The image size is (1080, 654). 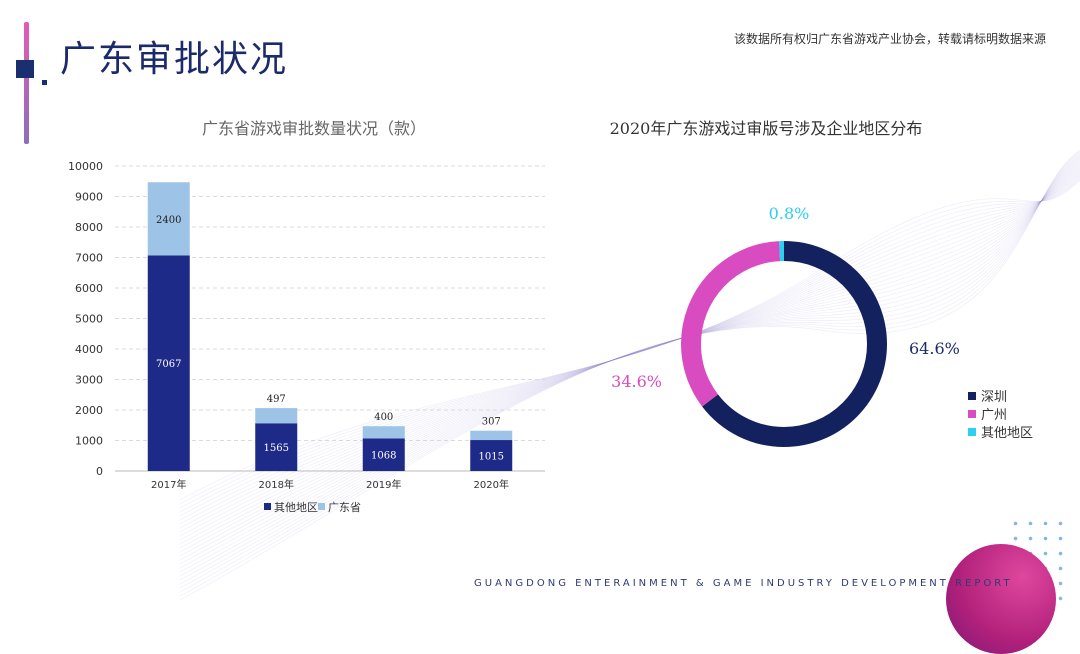 What do you see at coordinates (491, 484) in the screenshot?
I see `x-tick-label: 2020年` at bounding box center [491, 484].